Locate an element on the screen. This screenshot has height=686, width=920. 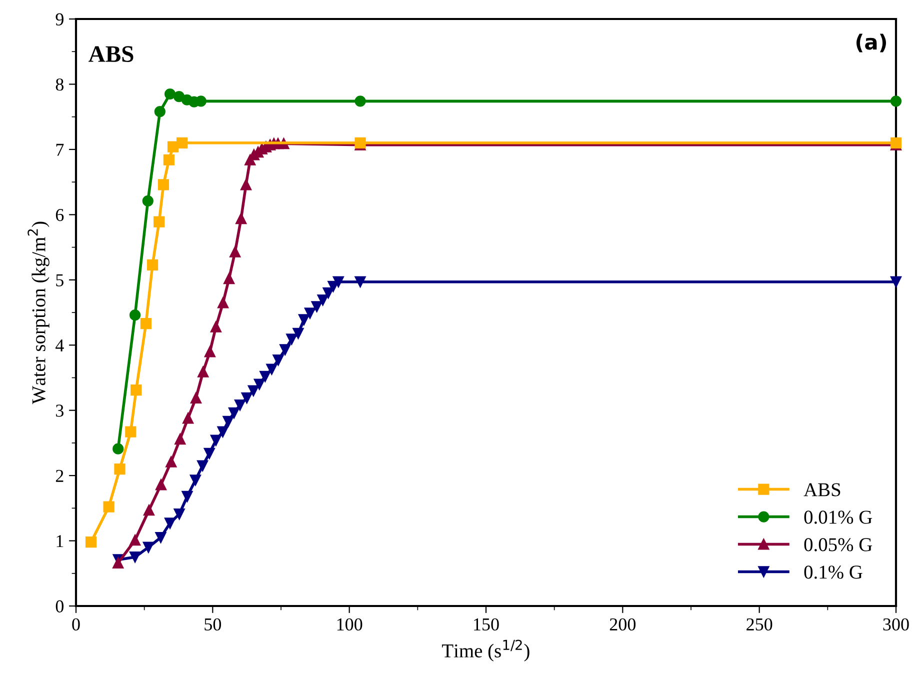
annotation: ABS is located at coordinates (111, 54).